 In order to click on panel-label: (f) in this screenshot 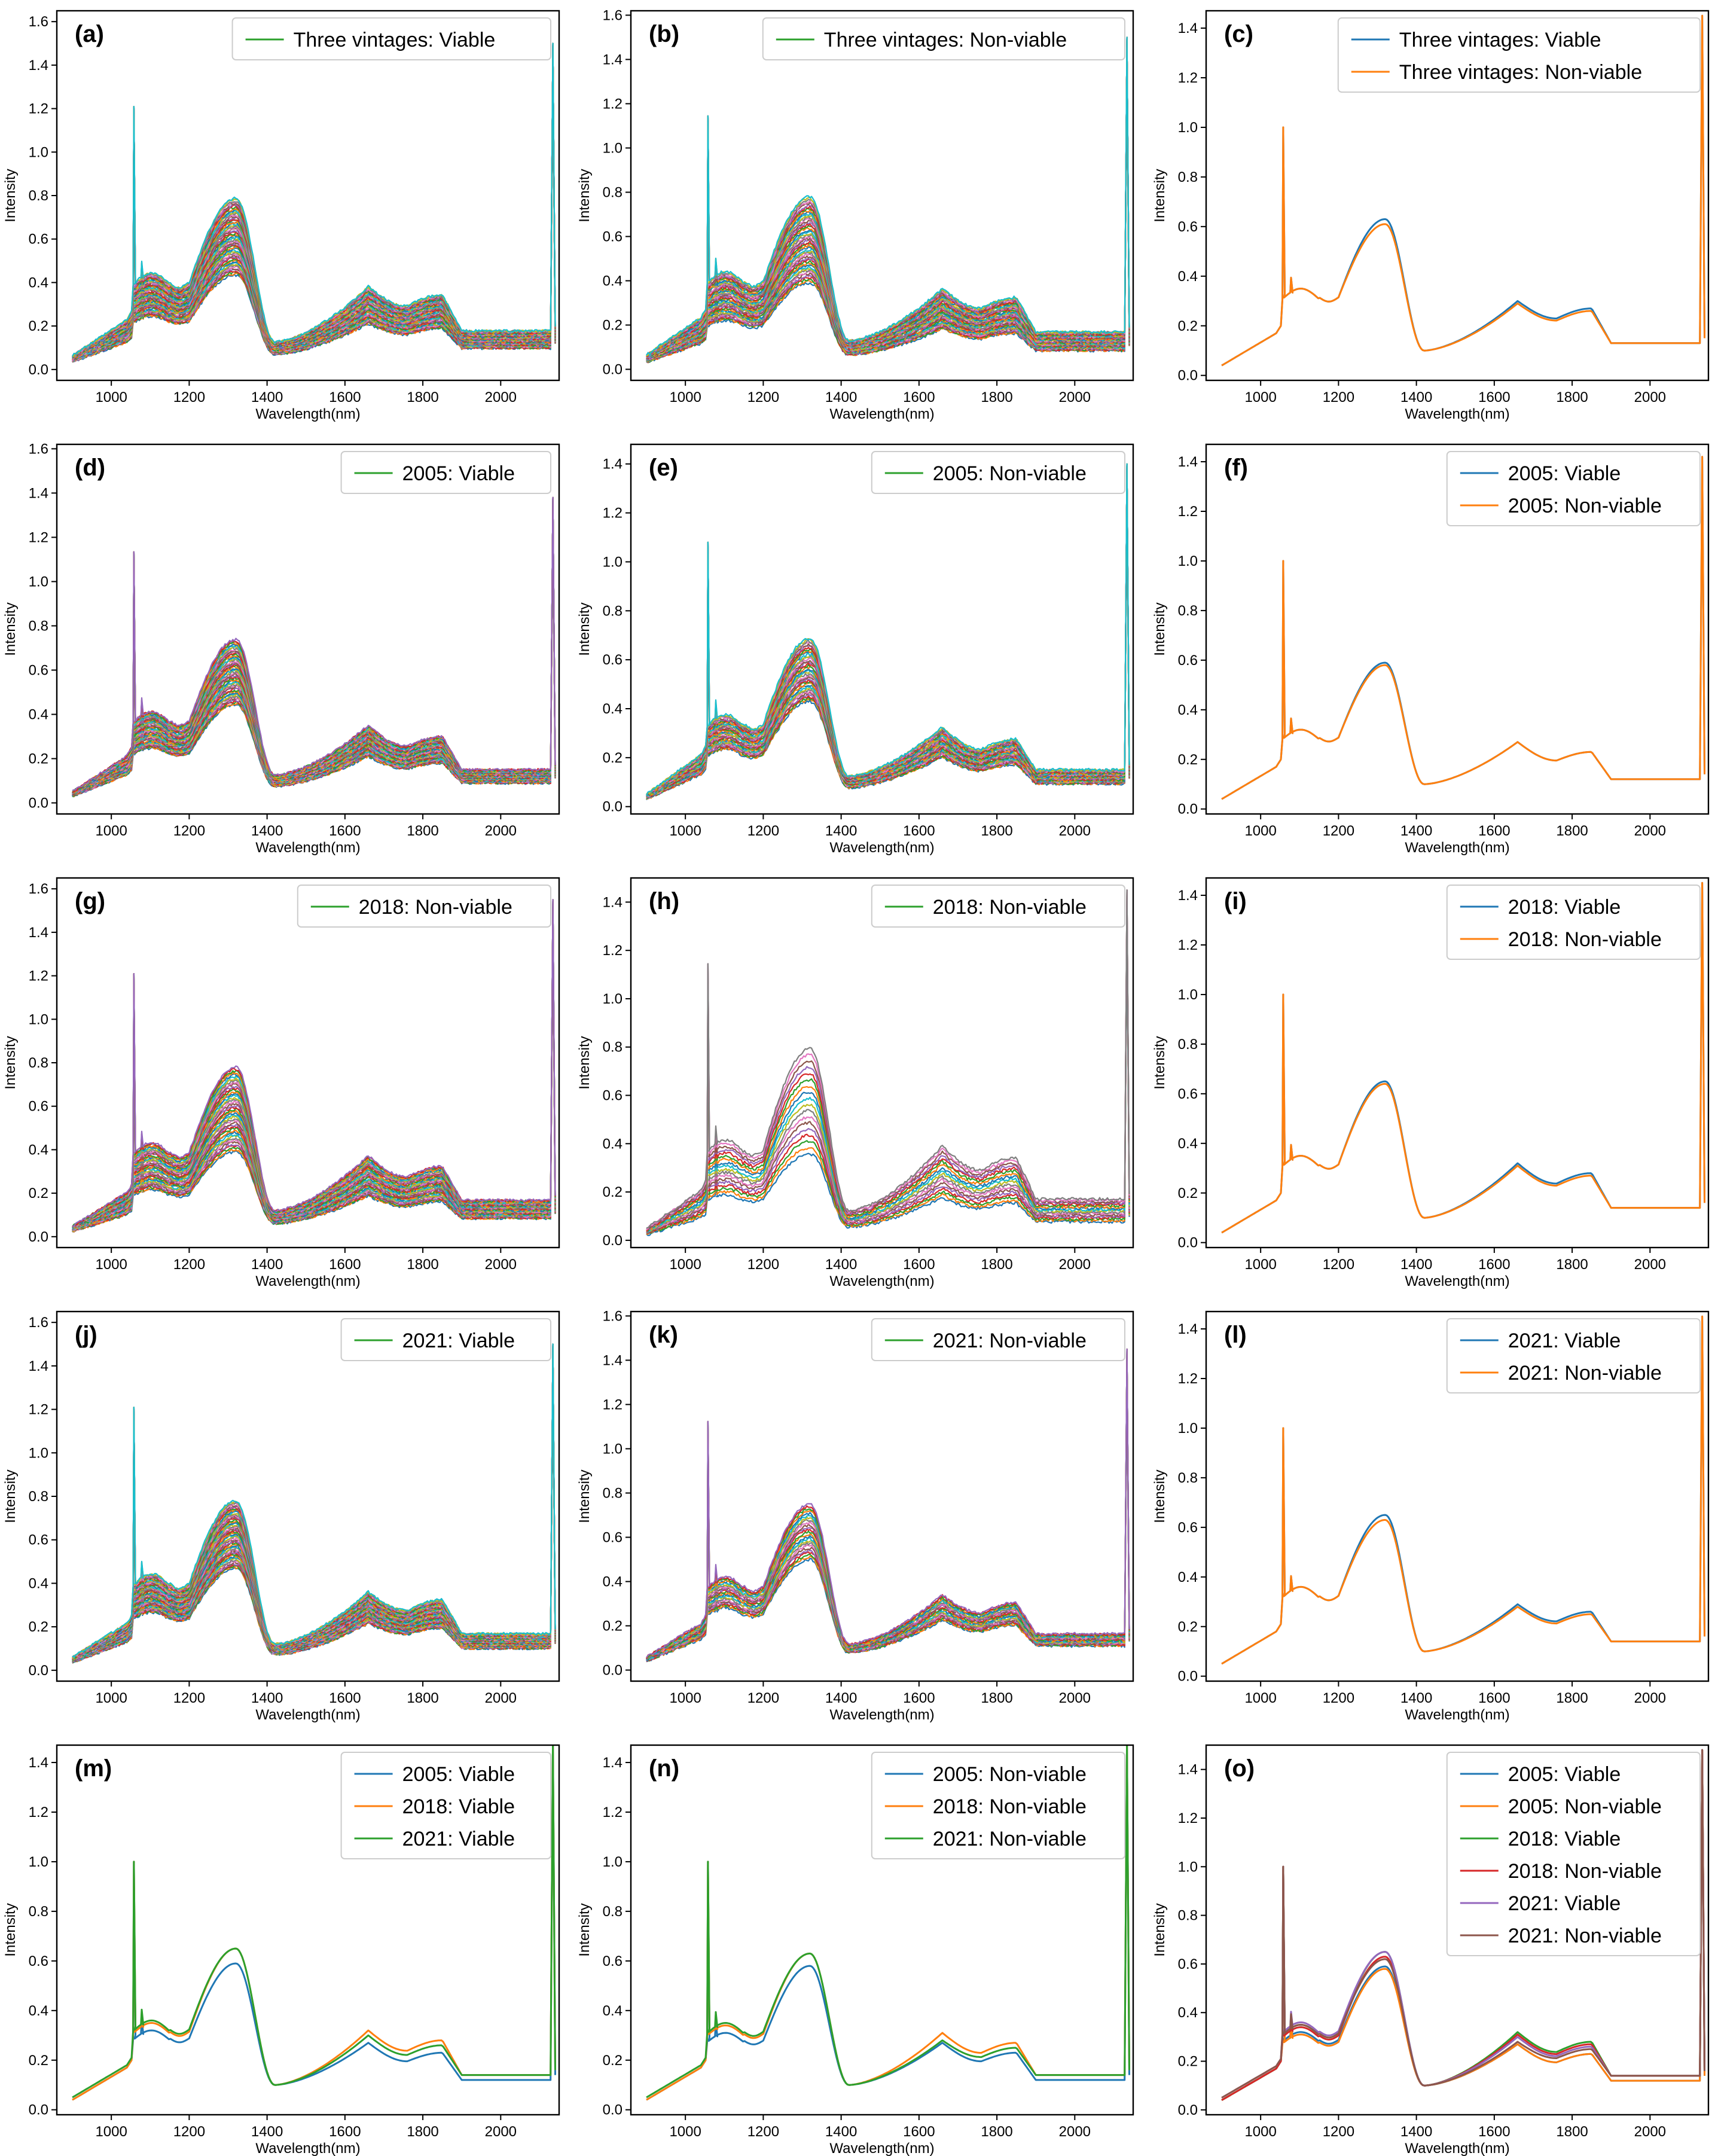, I will do `click(1236, 468)`.